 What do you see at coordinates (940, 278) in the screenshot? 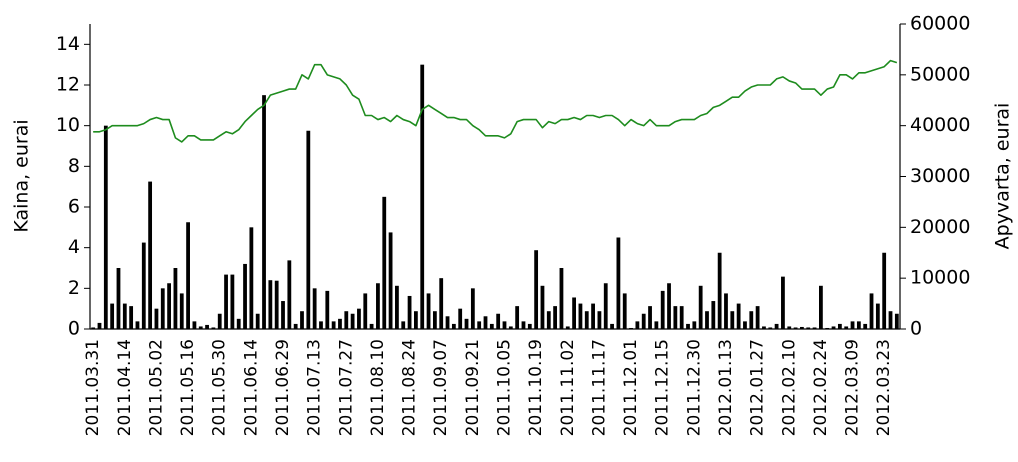
I see `y2-tick-label: 10000` at bounding box center [940, 278].